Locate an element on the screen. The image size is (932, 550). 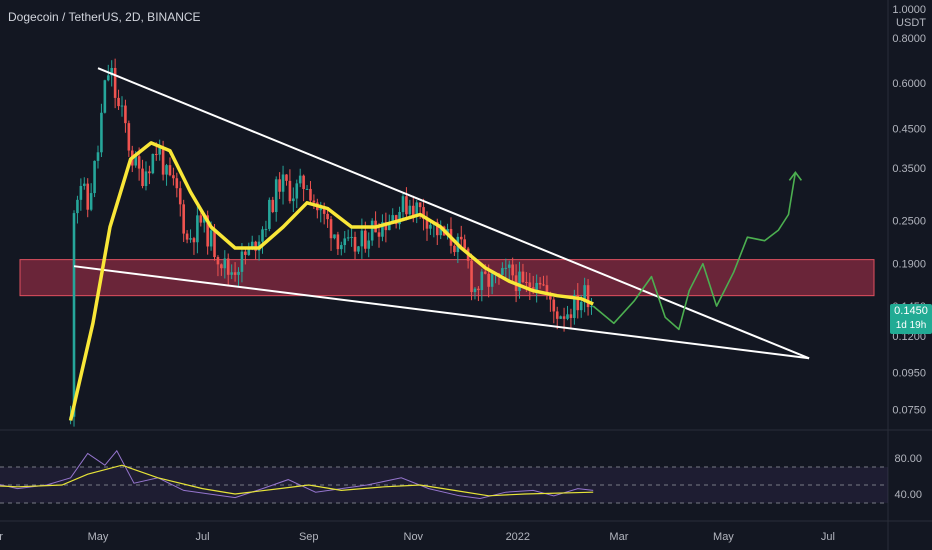
time-axis-tick: 2022 is located at coordinates (518, 537).